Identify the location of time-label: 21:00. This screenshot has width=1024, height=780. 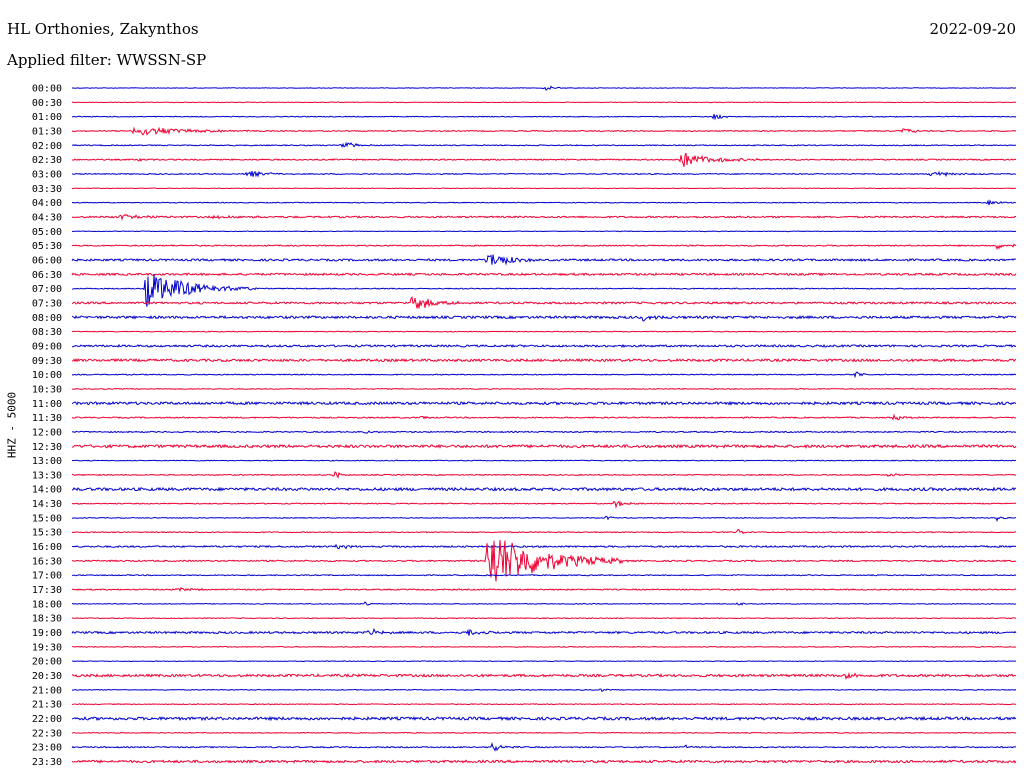
(47, 690).